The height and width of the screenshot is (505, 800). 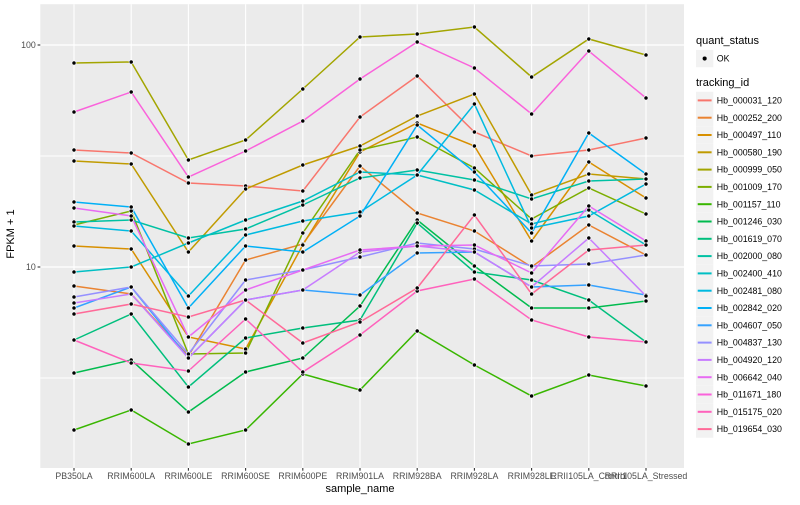 I want to click on svg-text: 10, so click(x=31, y=267).